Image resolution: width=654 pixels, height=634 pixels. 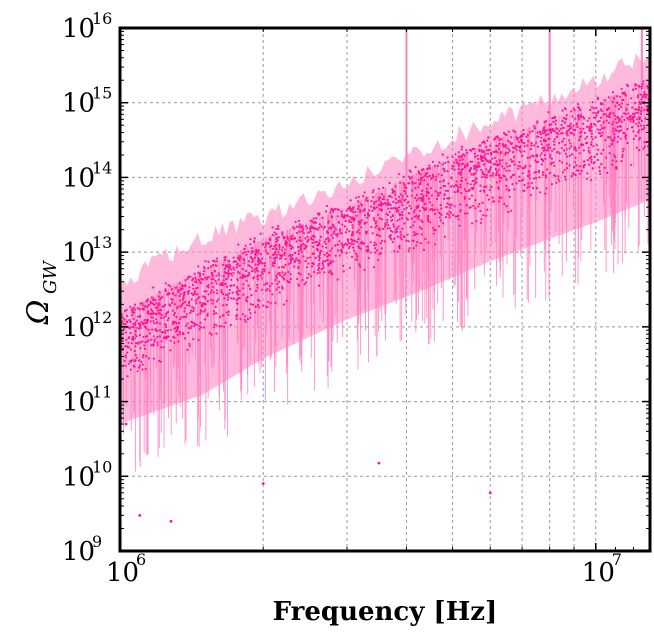 What do you see at coordinates (102, 18) in the screenshot?
I see `y-tick-label-exponent: 16` at bounding box center [102, 18].